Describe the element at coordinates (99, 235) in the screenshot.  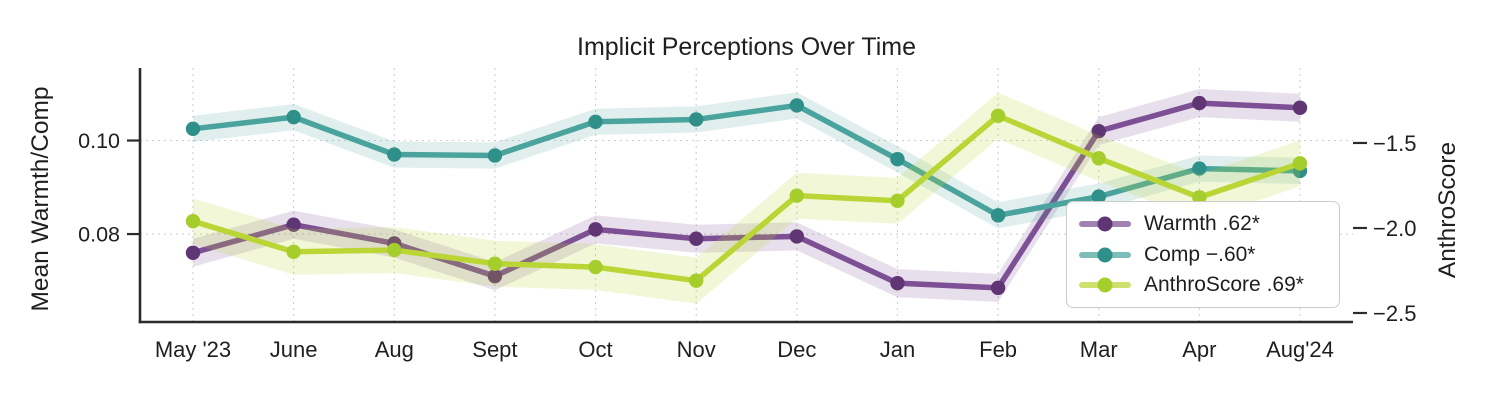
I see `left-tick-label: 0.08` at that location.